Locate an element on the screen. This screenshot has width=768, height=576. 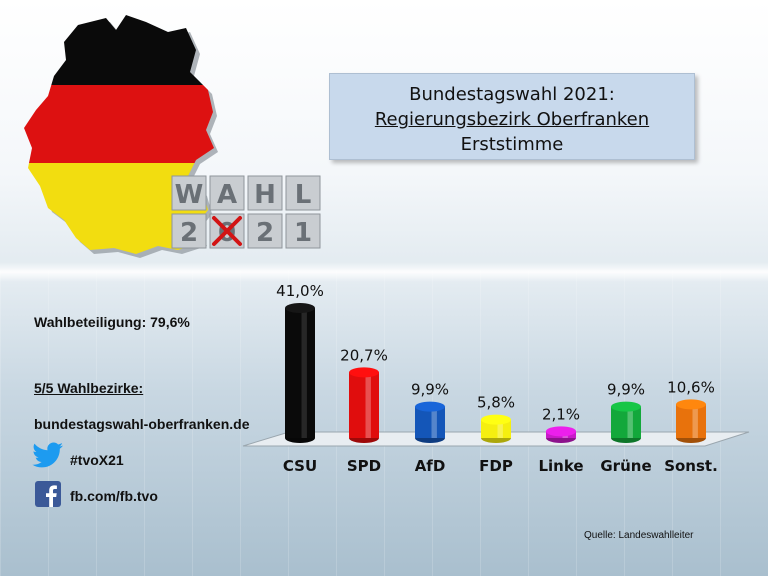
source-text: Quelle: Landeswahlleiter is located at coordinates (639, 535).